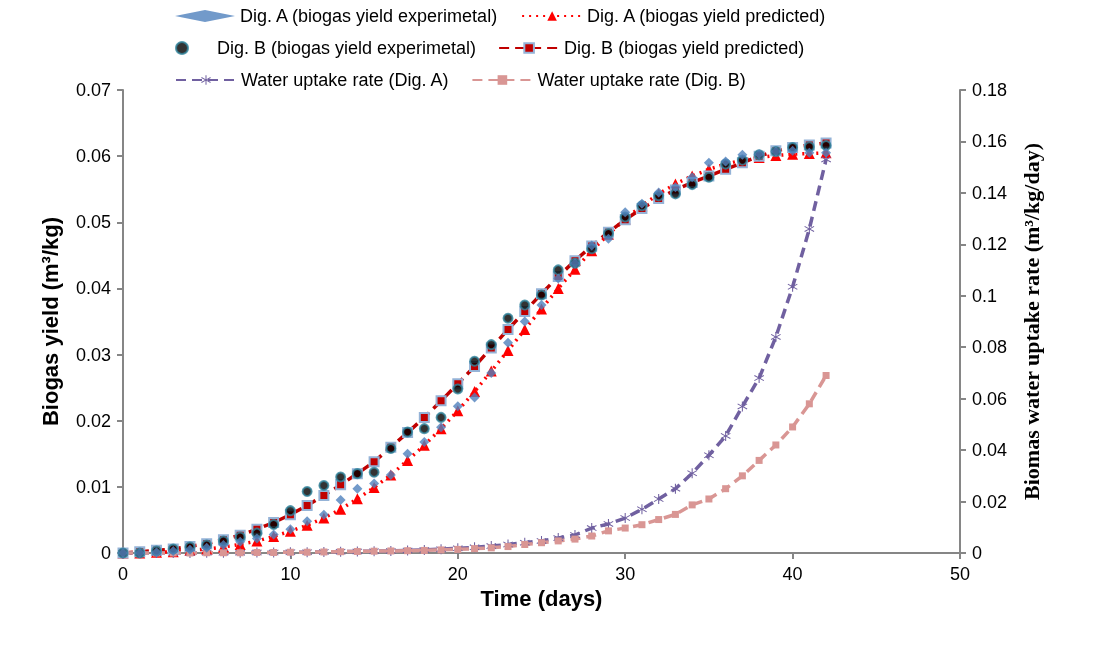  Describe the element at coordinates (990, 192) in the screenshot. I see `y2-tick-label: 0.14` at that location.